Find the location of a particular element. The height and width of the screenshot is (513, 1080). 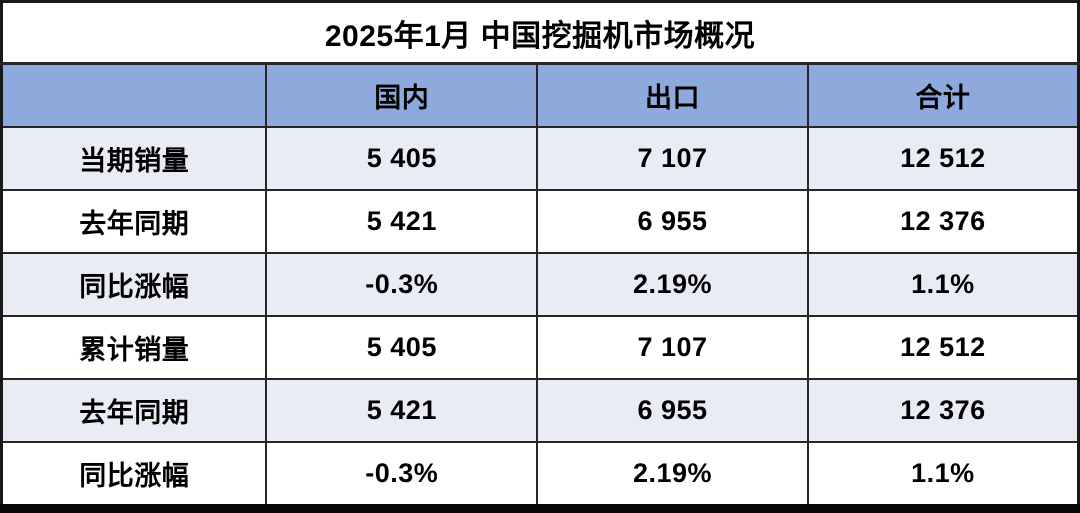

row-label: 当期销量 is located at coordinates (134, 158).